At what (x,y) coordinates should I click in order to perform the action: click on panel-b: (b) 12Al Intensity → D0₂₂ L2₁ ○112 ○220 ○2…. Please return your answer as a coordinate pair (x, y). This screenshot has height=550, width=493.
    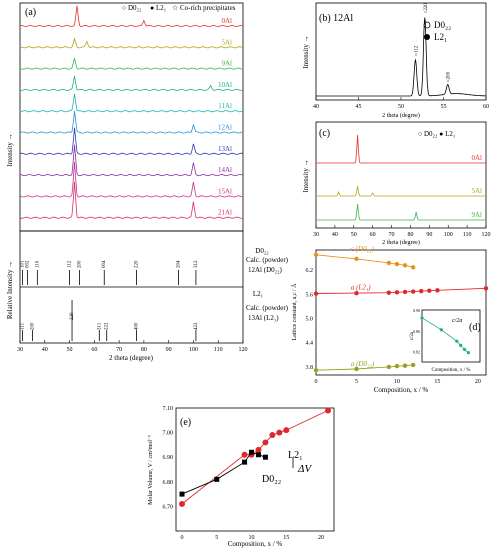
    Looking at the image, I should click on (395, 61).